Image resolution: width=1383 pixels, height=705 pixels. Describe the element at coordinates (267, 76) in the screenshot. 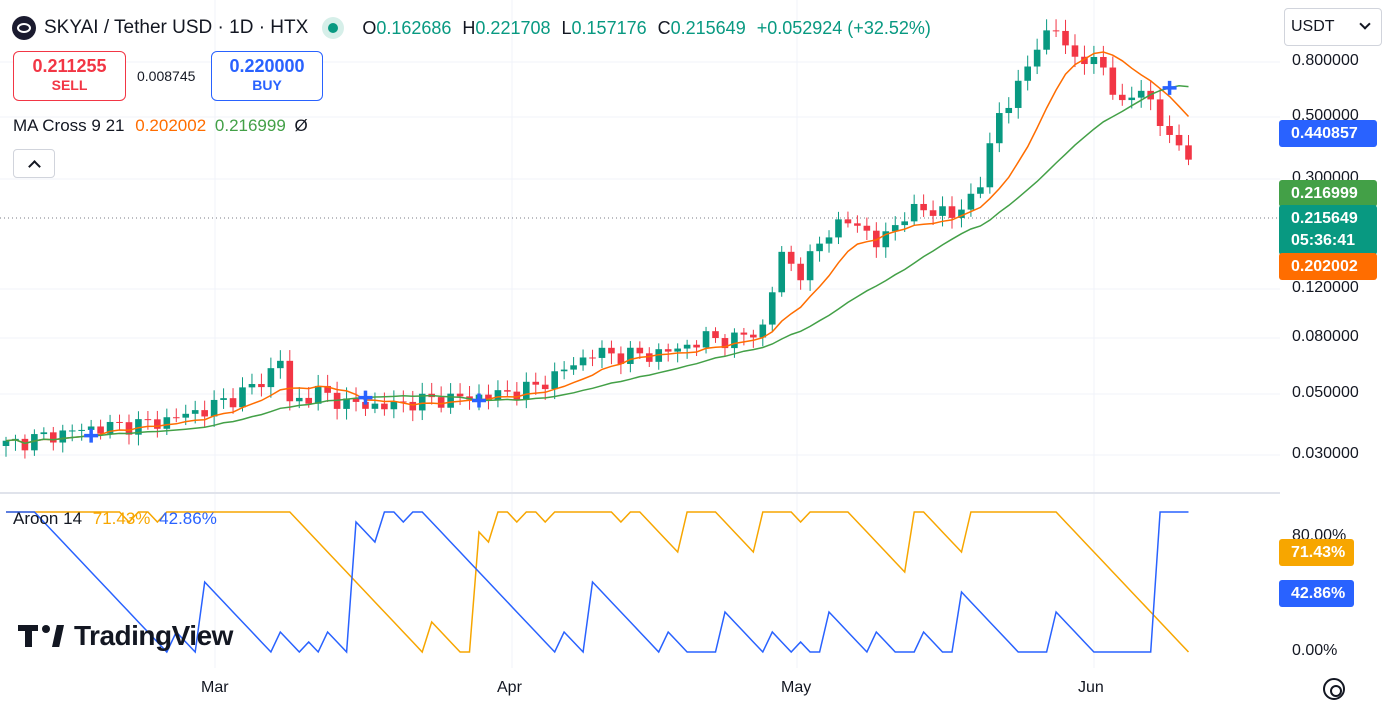

I see `buy-button: 0.220000 BUY` at that location.